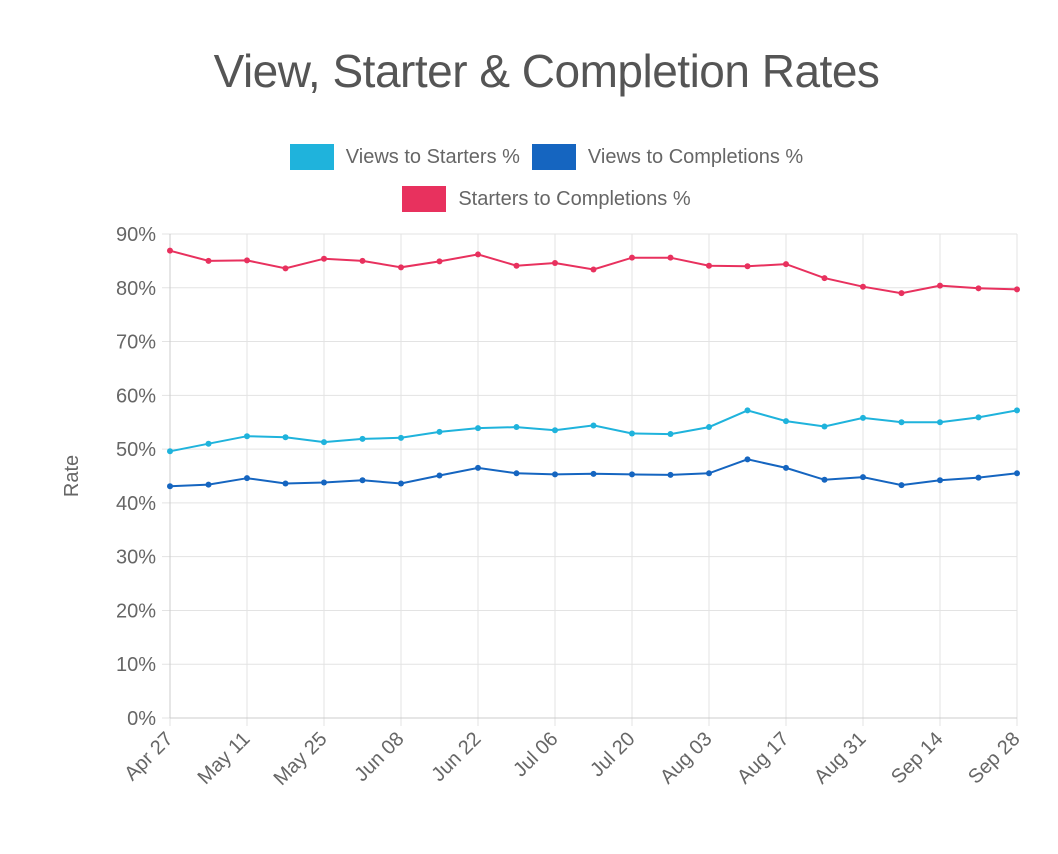 Image resolution: width=1058 pixels, height=854 pixels. Describe the element at coordinates (917, 758) in the screenshot. I see `x-tick-label: Sep 14` at that location.